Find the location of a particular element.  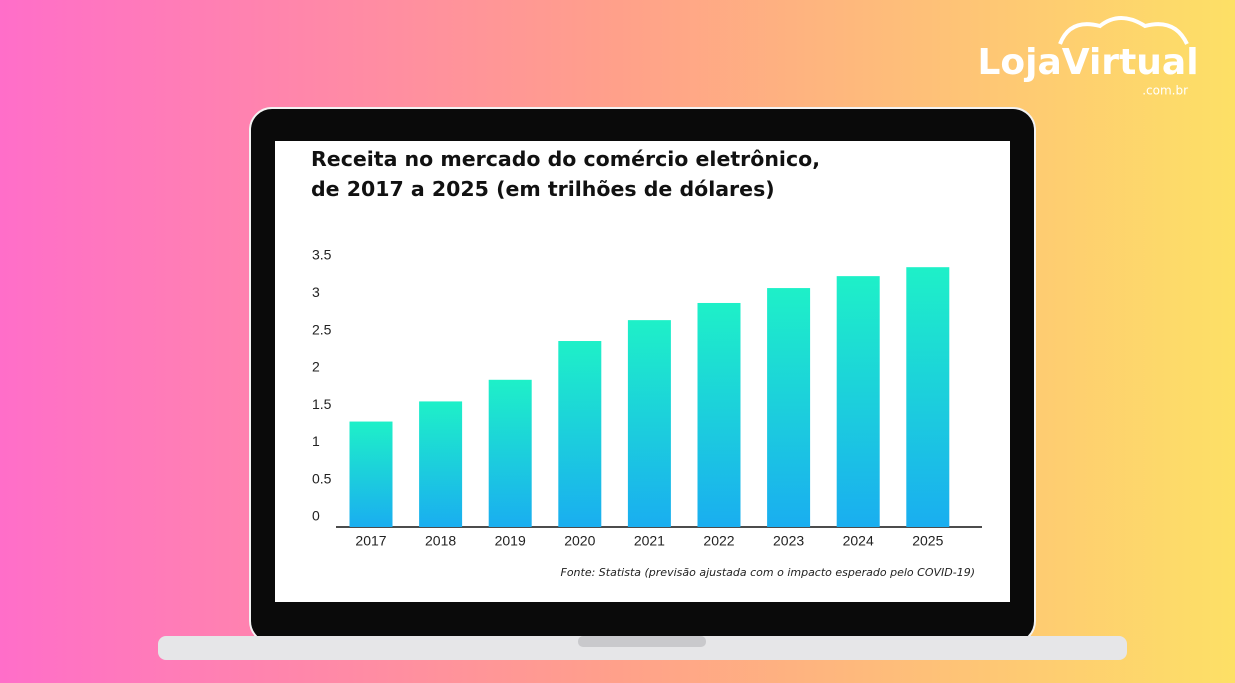

x-tick-label: 2020 is located at coordinates (579, 541).